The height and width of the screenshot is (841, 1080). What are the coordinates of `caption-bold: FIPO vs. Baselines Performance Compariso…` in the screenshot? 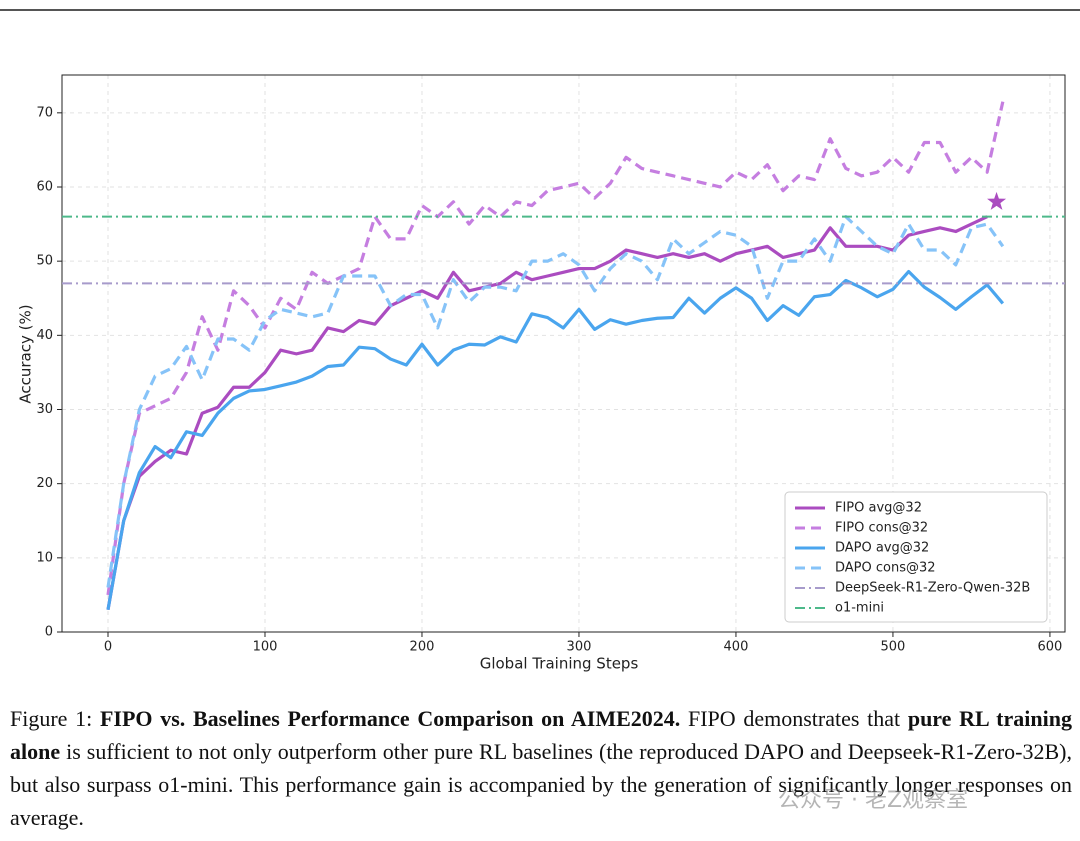 It's located at (390, 718).